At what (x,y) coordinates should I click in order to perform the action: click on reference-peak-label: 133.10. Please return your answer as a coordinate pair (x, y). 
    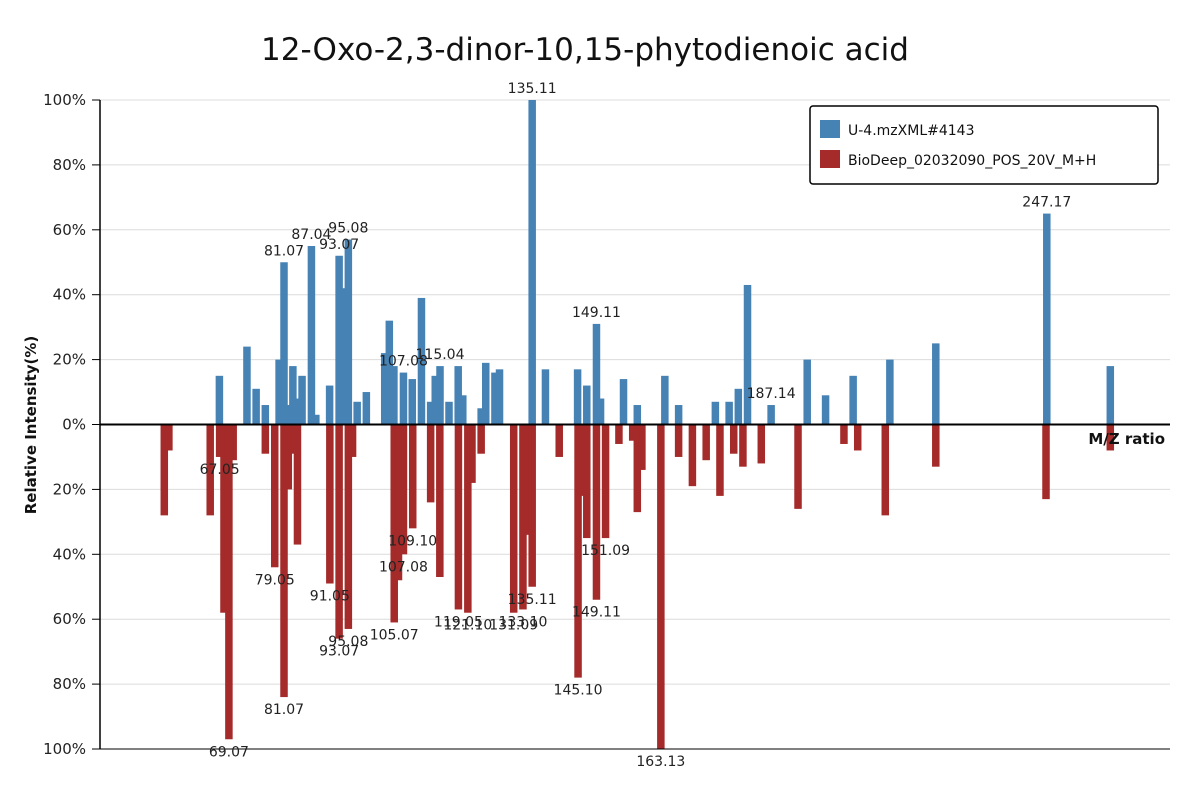
    Looking at the image, I should click on (522, 622).